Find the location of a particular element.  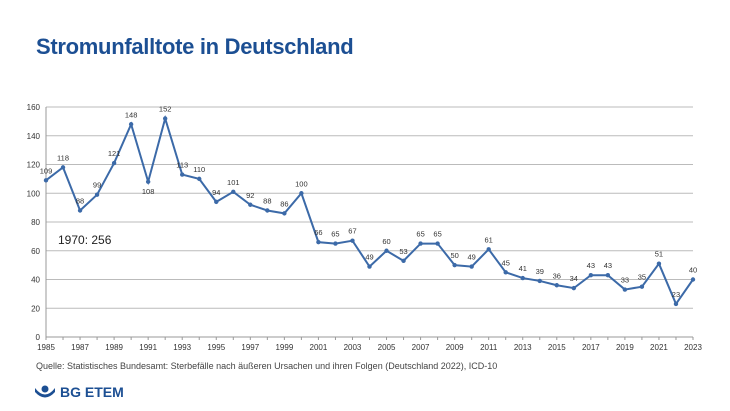

x-tick-label: 1985 is located at coordinates (46, 347).